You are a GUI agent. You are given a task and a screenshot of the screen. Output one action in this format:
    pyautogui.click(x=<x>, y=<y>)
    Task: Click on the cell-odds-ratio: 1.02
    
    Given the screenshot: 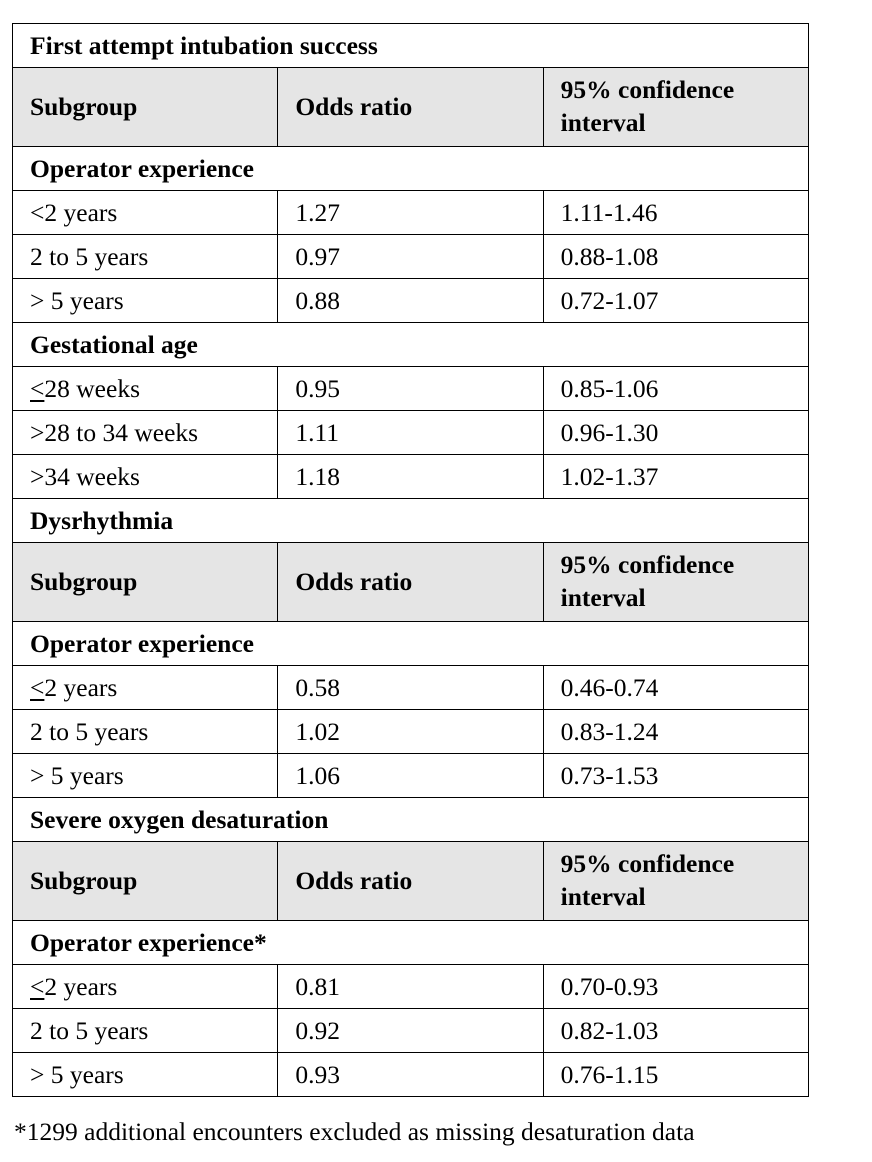 What is the action you would take?
    pyautogui.click(x=410, y=731)
    